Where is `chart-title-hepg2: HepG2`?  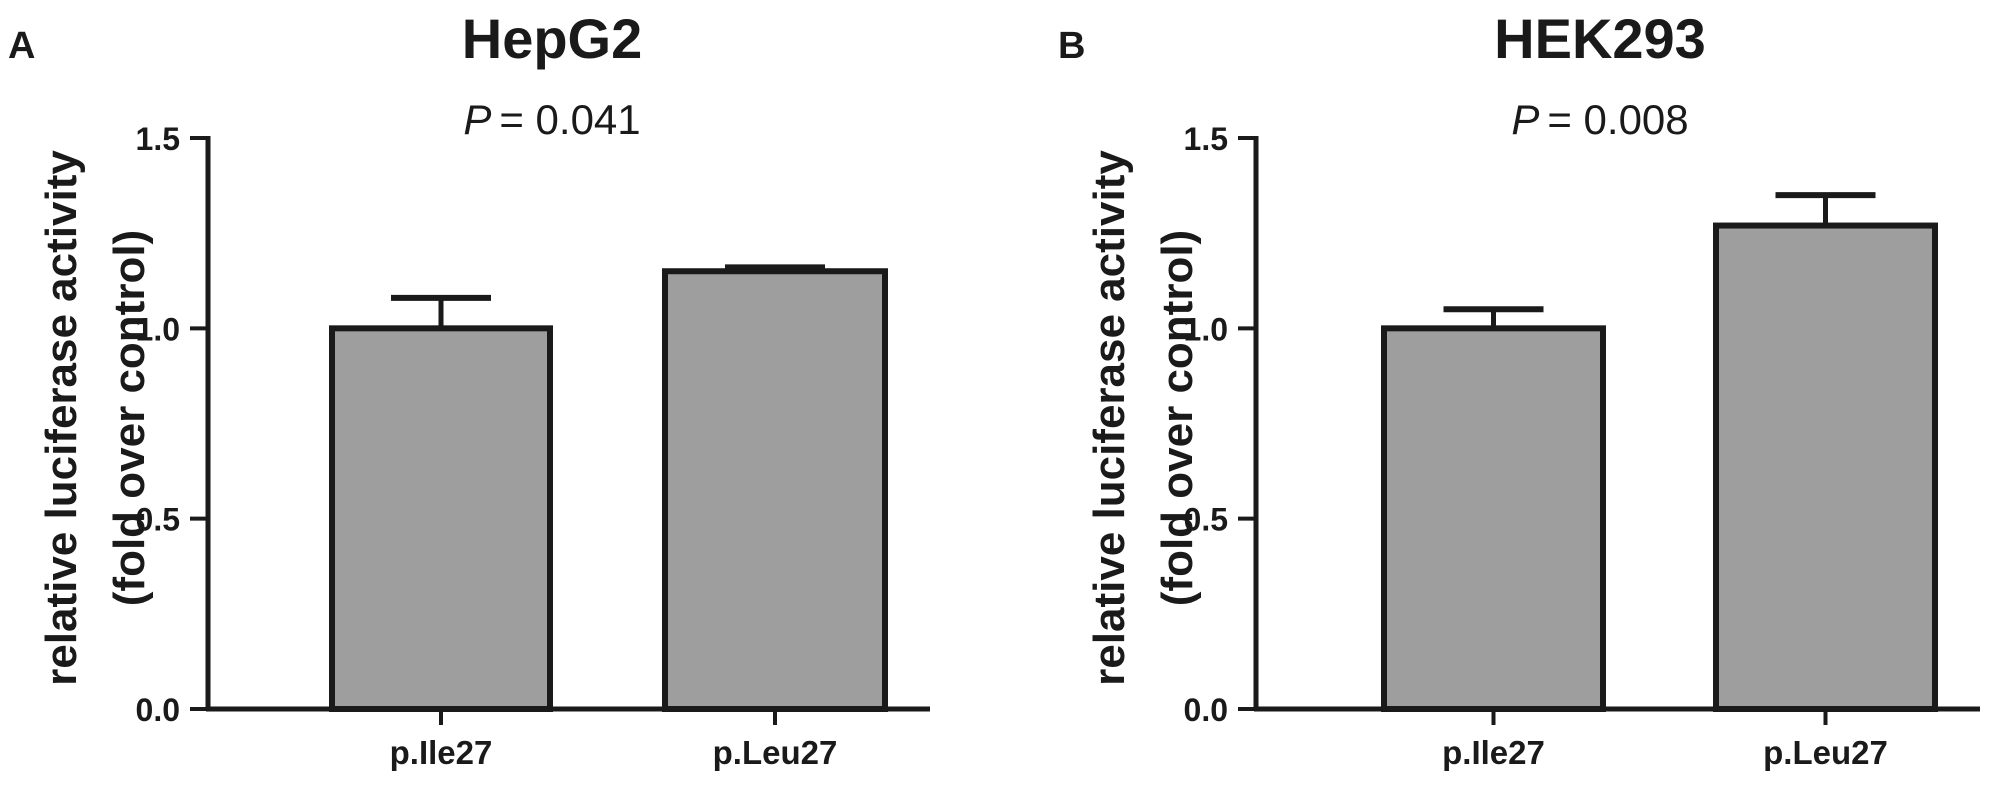
chart-title-hepg2: HepG2 is located at coordinates (552, 38).